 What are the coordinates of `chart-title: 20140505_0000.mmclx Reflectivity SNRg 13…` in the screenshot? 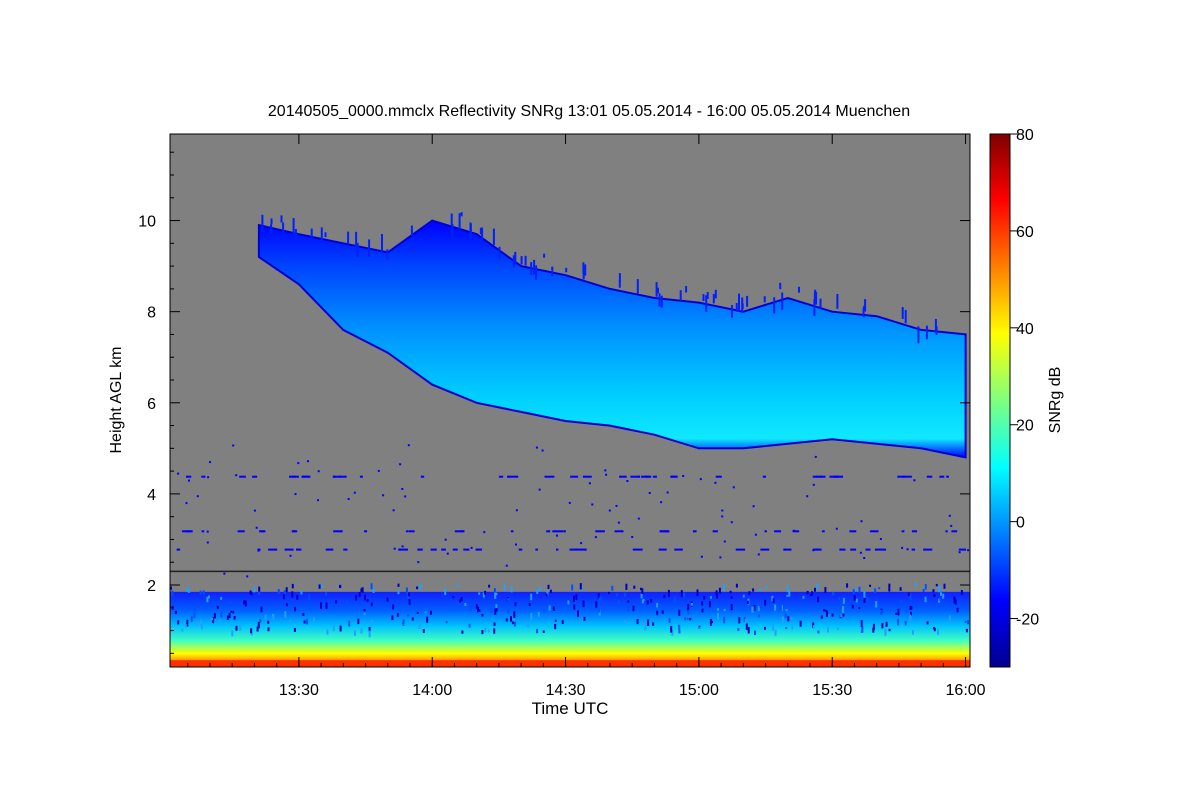 It's located at (589, 111).